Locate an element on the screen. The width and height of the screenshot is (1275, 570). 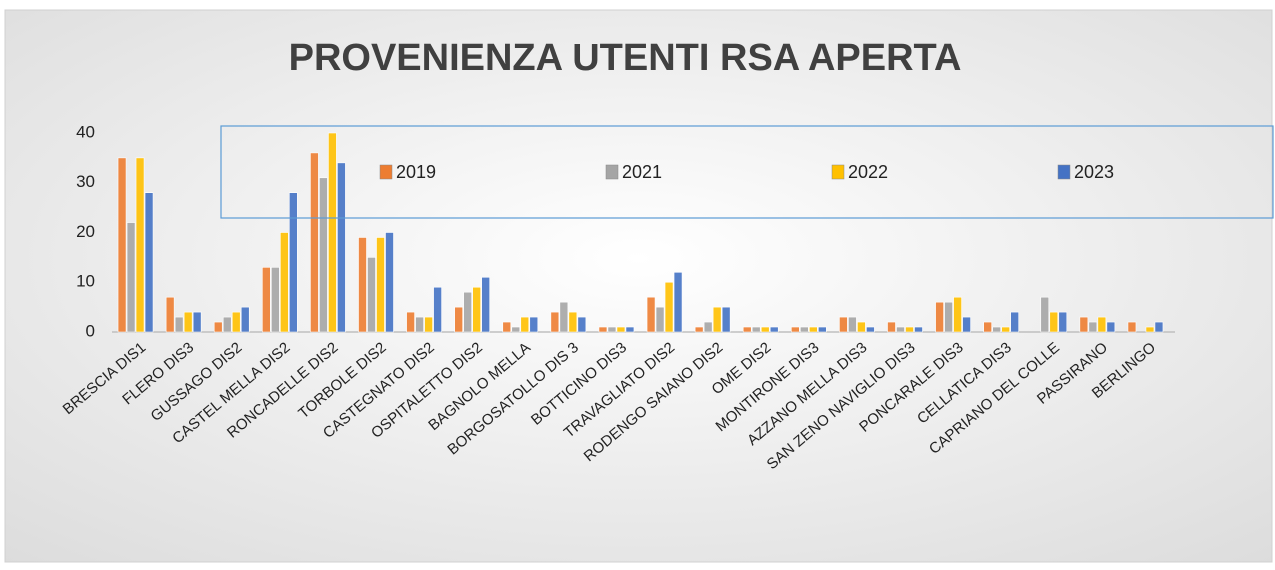
y-tick-label: 0 is located at coordinates (90, 330).